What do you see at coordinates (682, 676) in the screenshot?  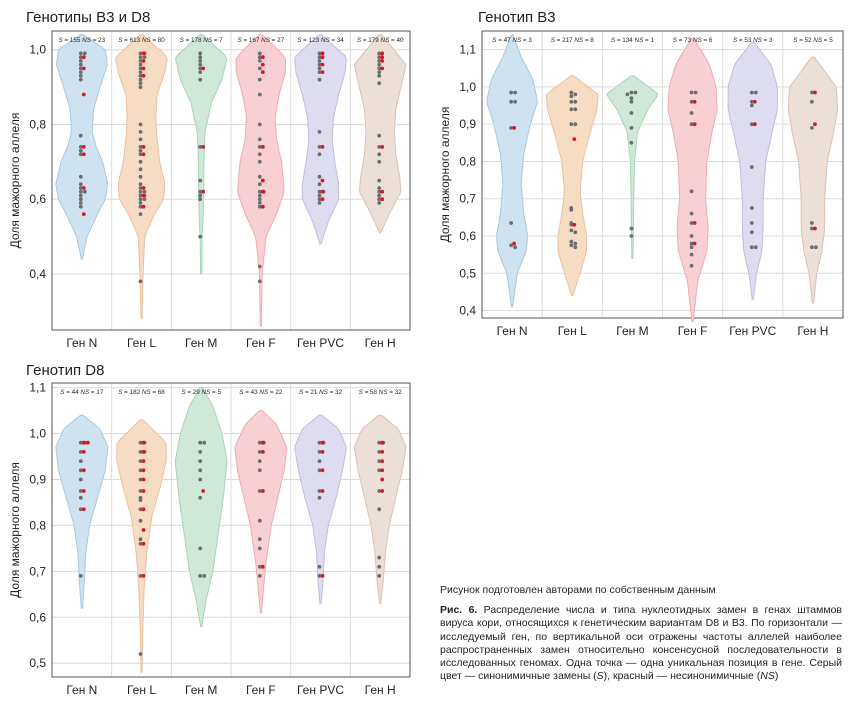 I see `caption-mid: ), красный — несинонимичные (` at bounding box center [682, 676].